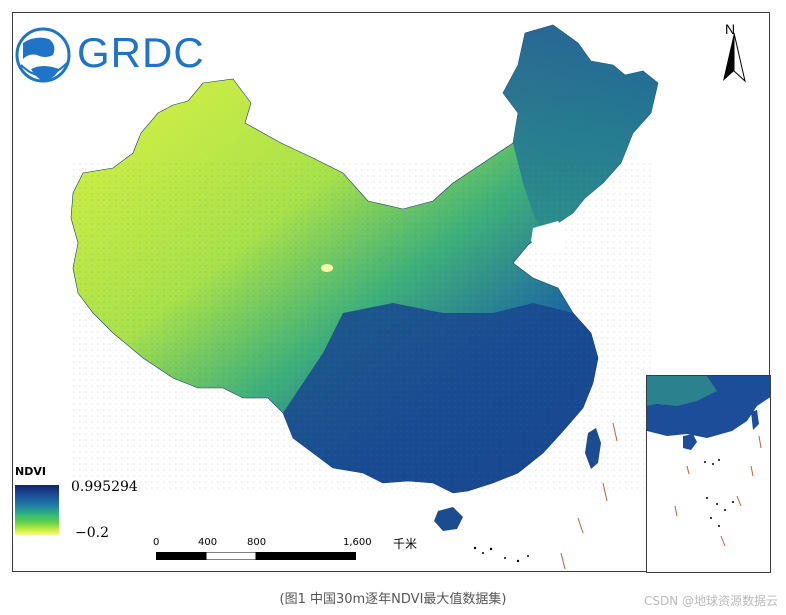  What do you see at coordinates (549, 237) in the screenshot?
I see `bohai-sea` at bounding box center [549, 237].